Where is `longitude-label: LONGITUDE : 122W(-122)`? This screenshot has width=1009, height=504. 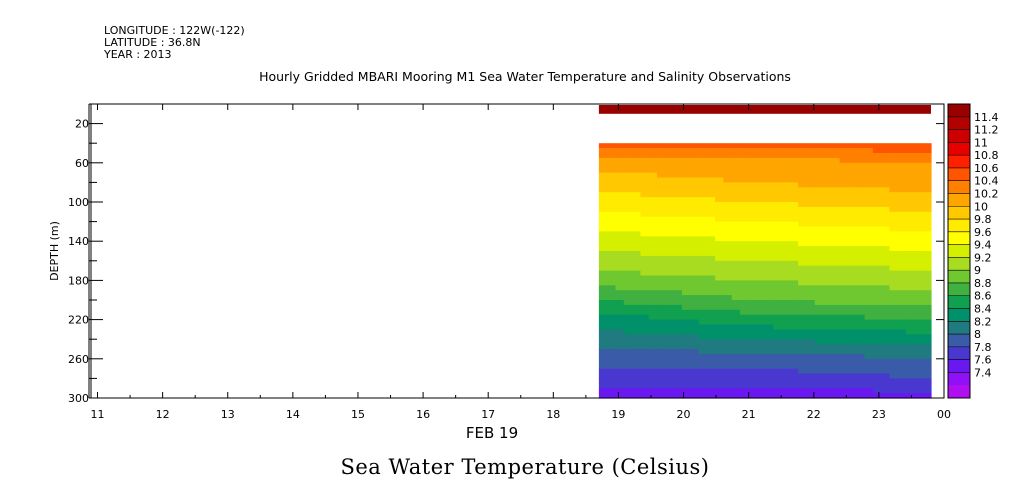
longitude-label: LONGITUDE : 122W(-122) is located at coordinates (174, 30).